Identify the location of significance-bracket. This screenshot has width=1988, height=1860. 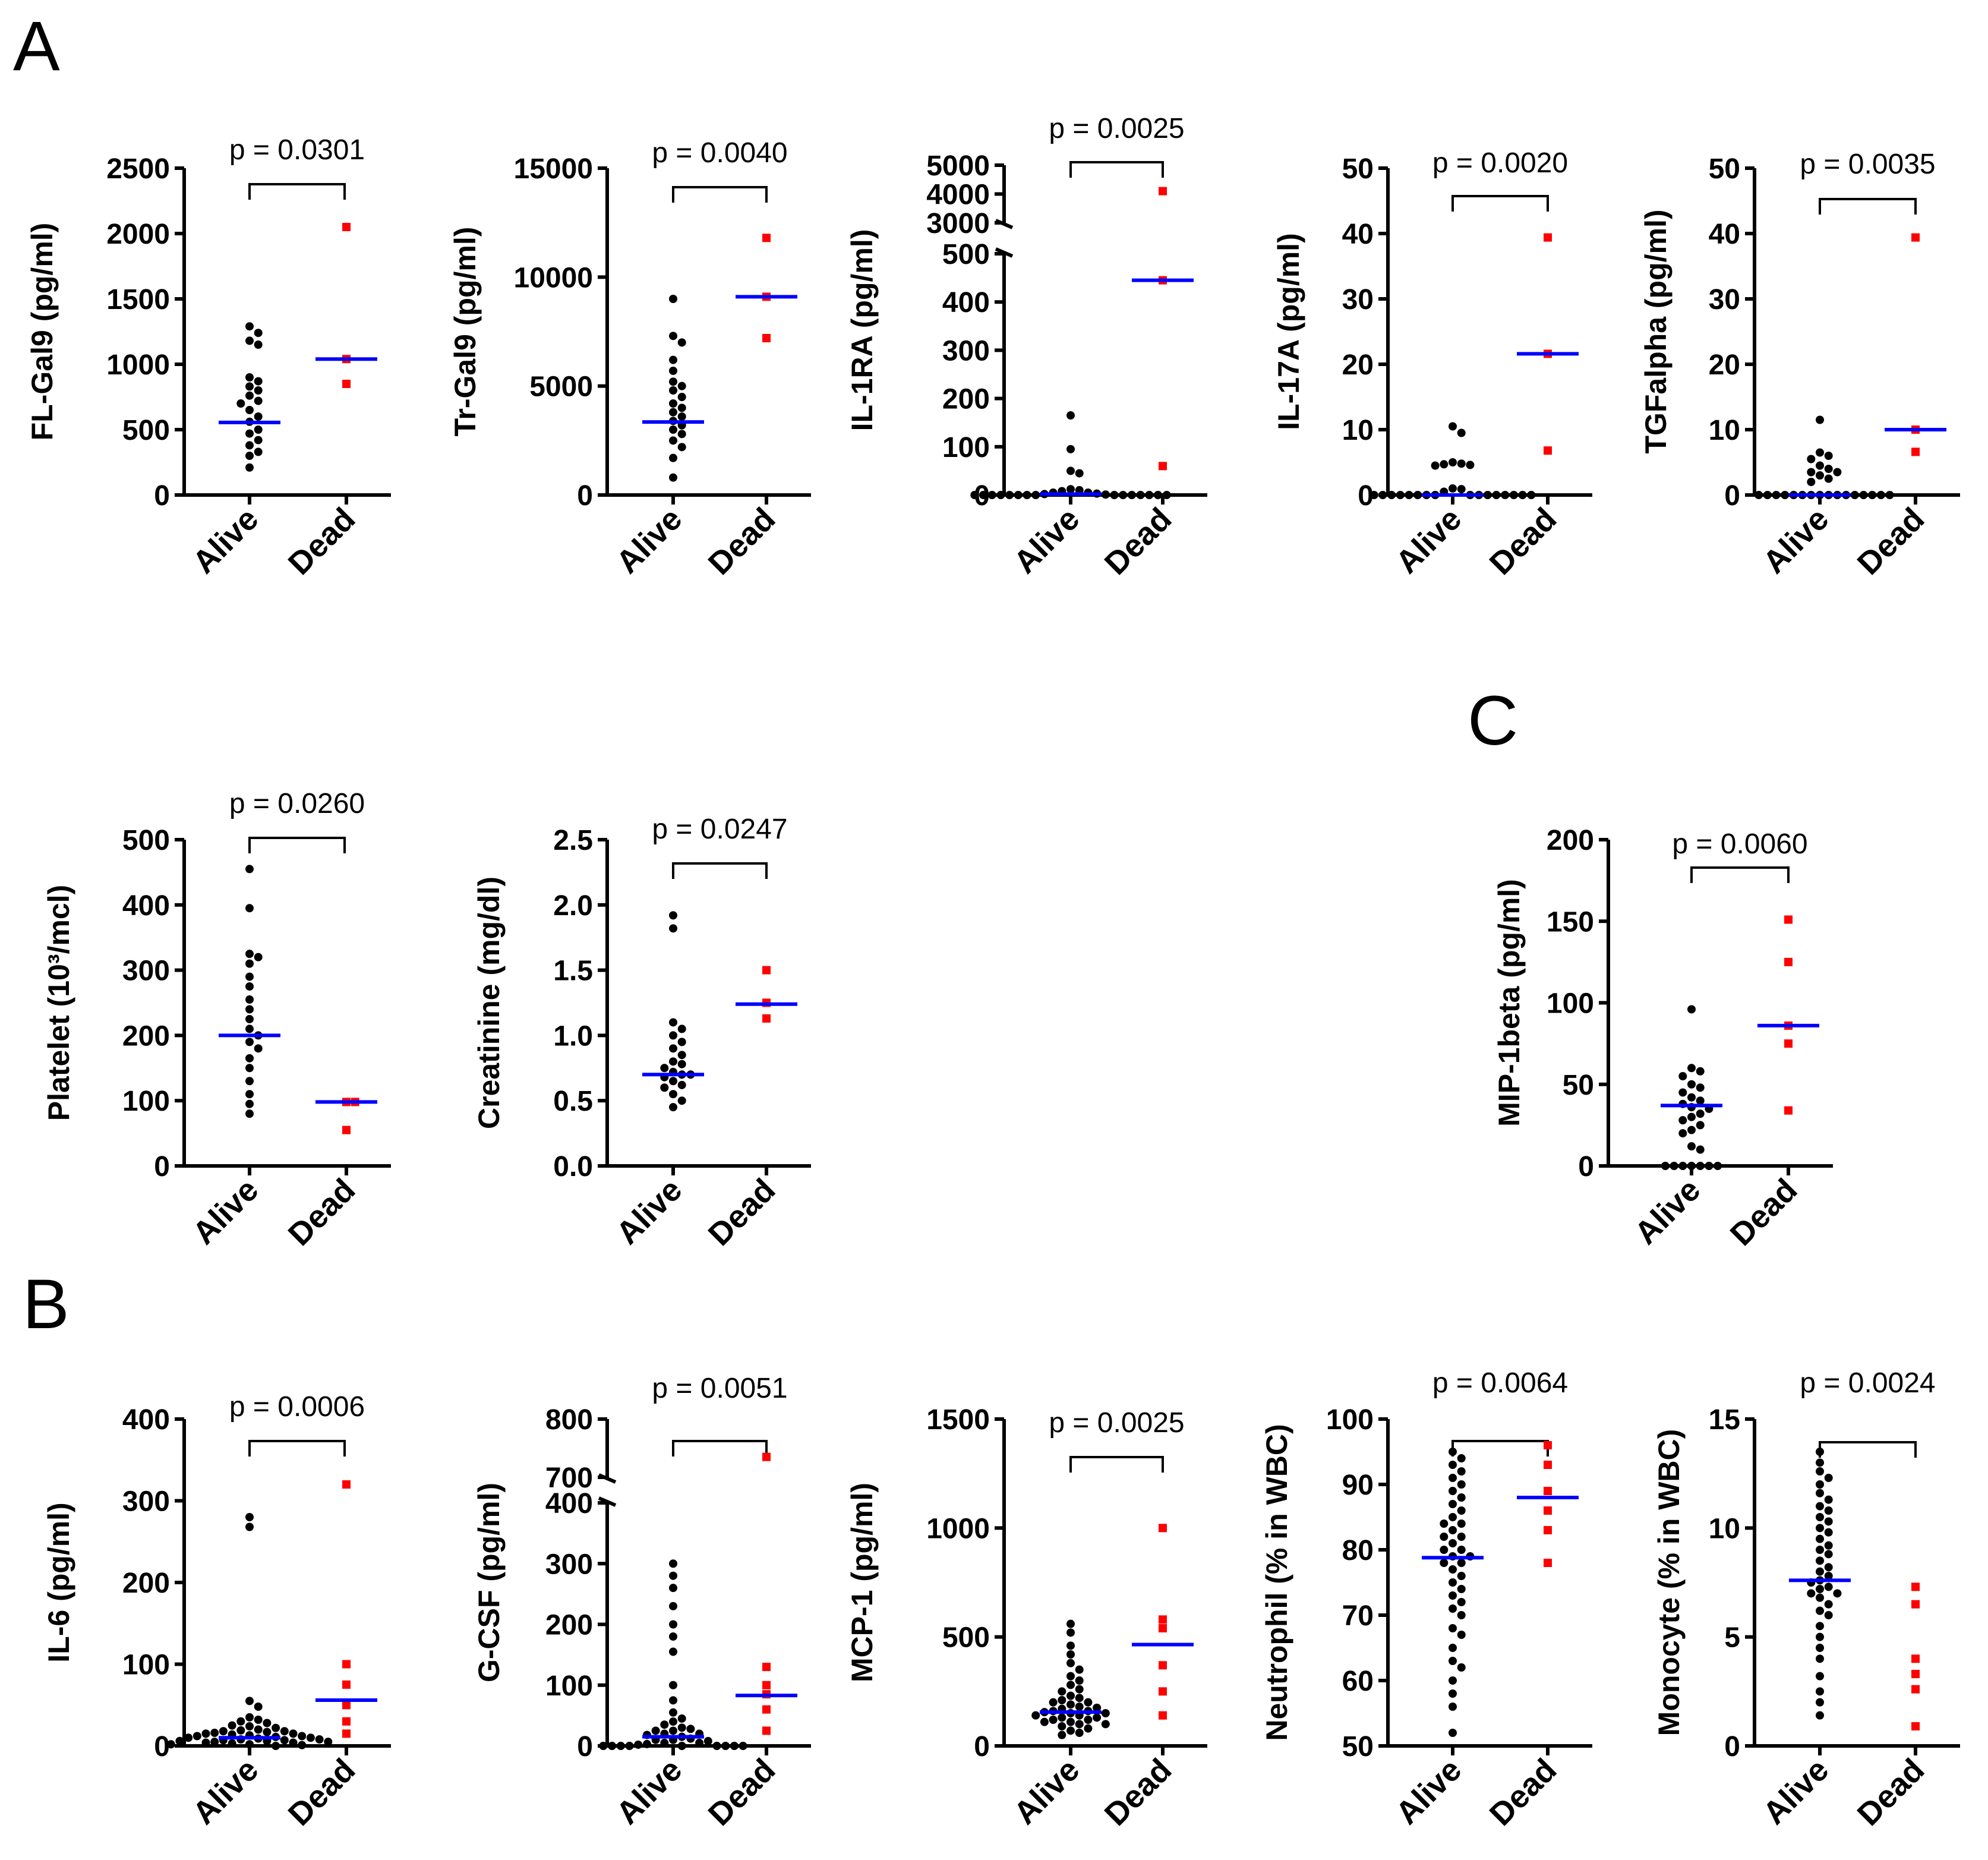
(720, 194).